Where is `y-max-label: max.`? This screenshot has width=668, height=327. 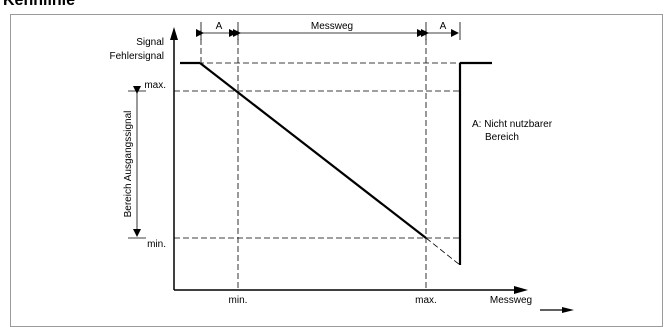
y-max-label: max. is located at coordinates (155, 85).